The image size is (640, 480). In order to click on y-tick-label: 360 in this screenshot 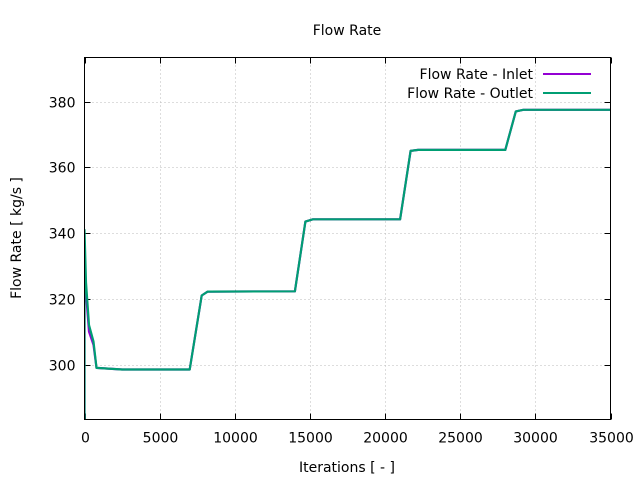, I will do `click(62, 169)`.